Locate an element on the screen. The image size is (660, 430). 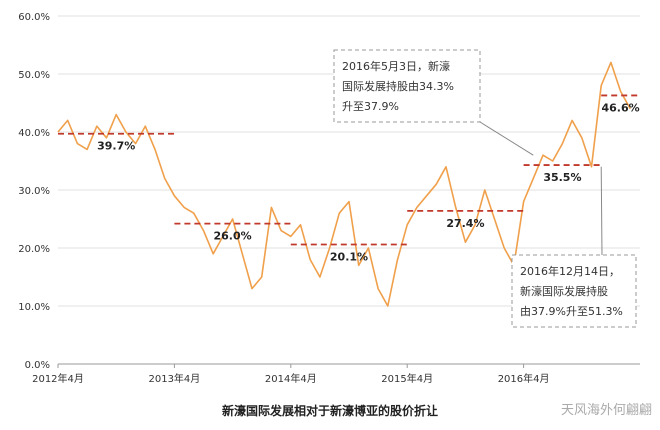
y-tick-label: 40.0% is located at coordinates (34, 133).